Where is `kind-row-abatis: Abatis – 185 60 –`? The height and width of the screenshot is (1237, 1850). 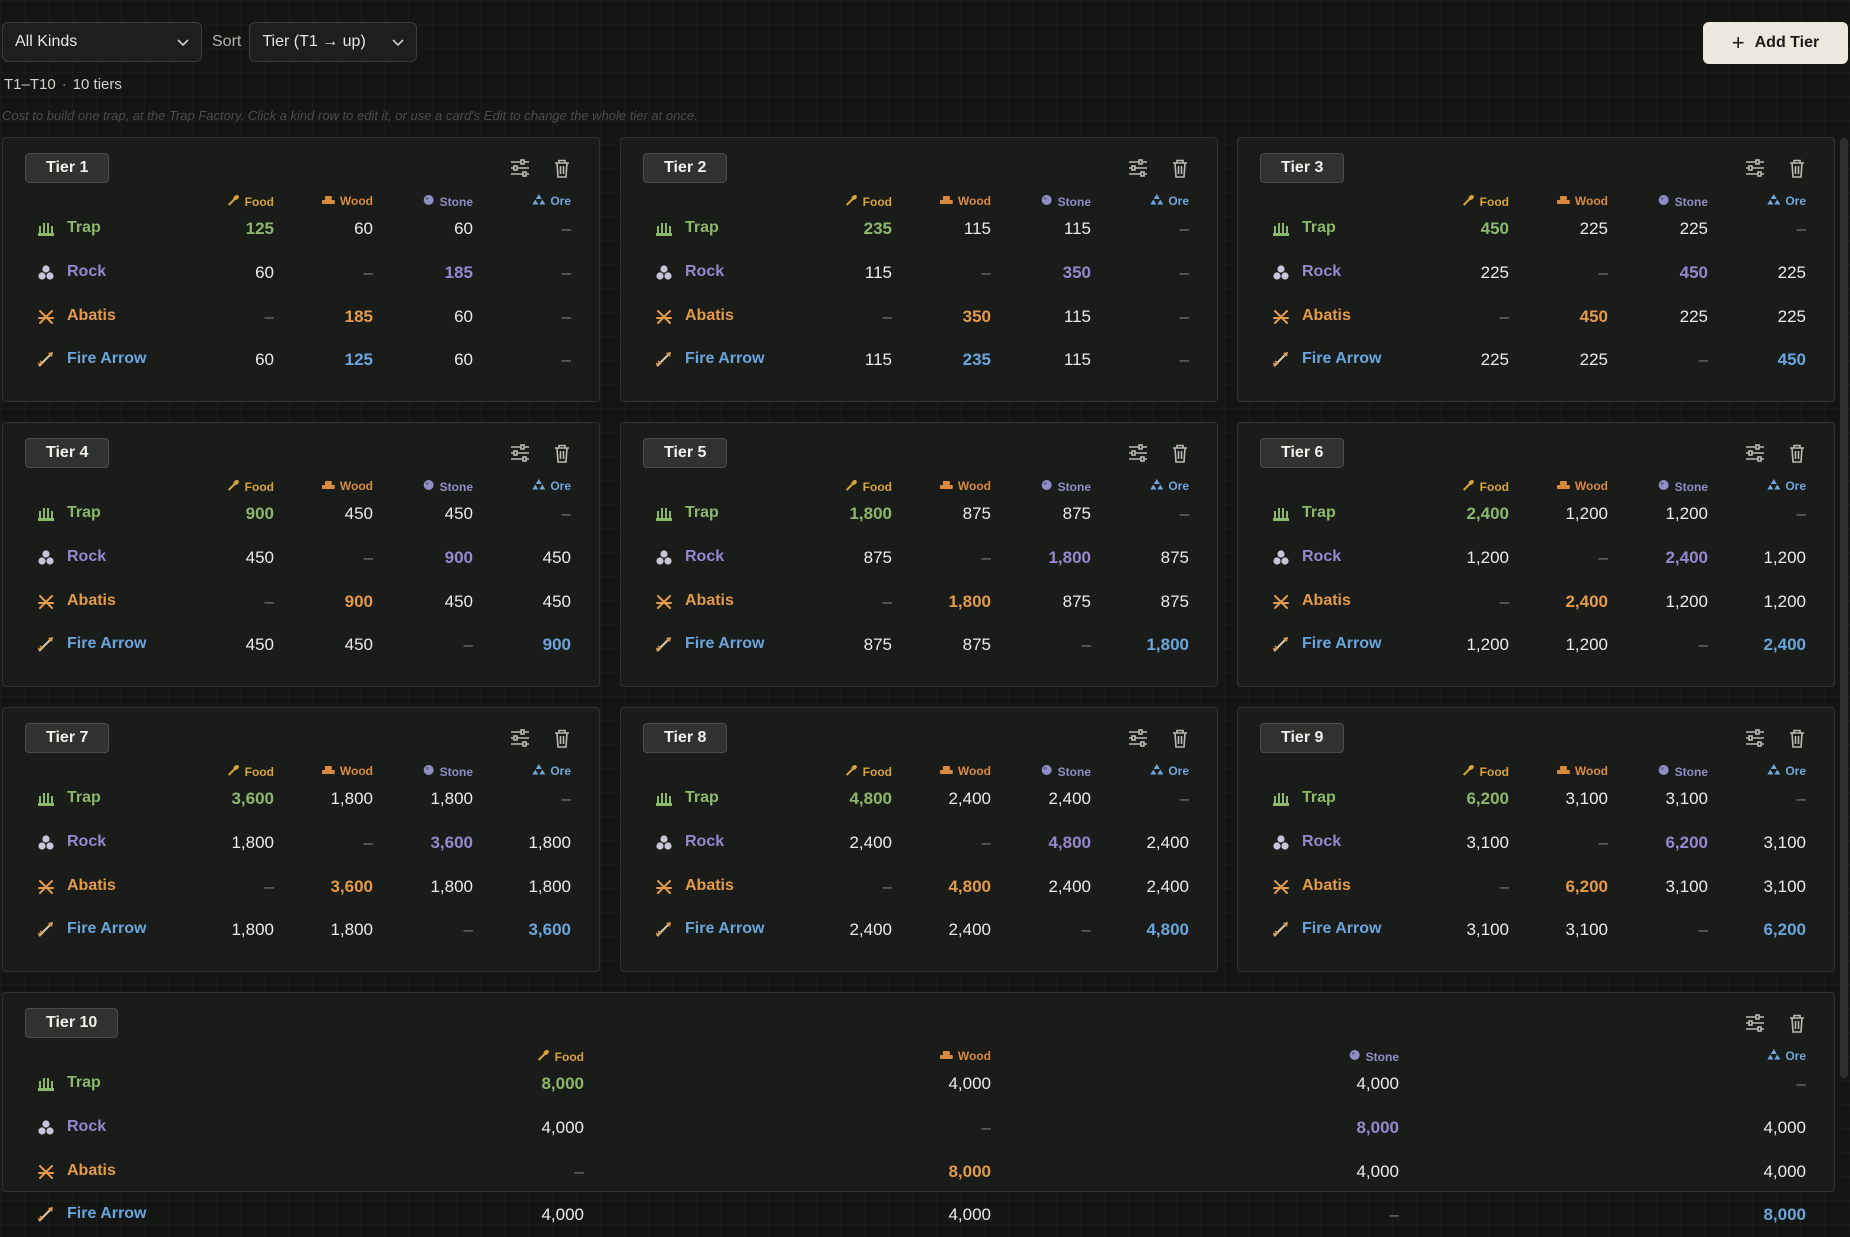
kind-row-abatis: Abatis – 185 60 – is located at coordinates (301, 317).